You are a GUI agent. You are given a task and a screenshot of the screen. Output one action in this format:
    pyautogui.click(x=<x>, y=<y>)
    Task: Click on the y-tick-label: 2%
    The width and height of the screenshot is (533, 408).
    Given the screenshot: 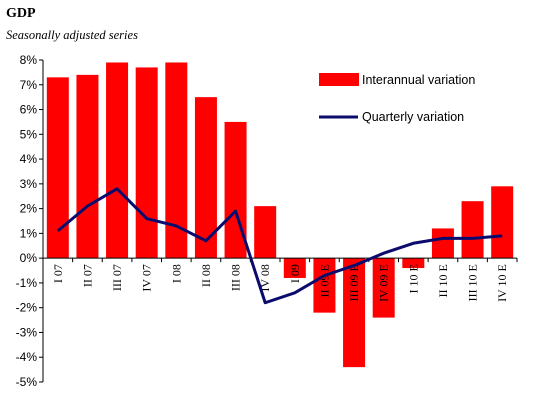 What is the action you would take?
    pyautogui.click(x=29, y=209)
    